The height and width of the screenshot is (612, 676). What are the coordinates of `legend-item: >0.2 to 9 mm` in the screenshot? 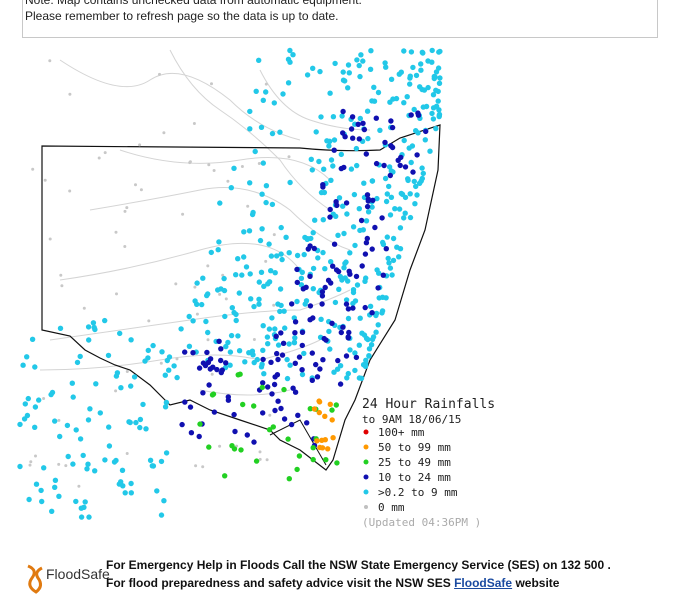 It's located at (418, 492).